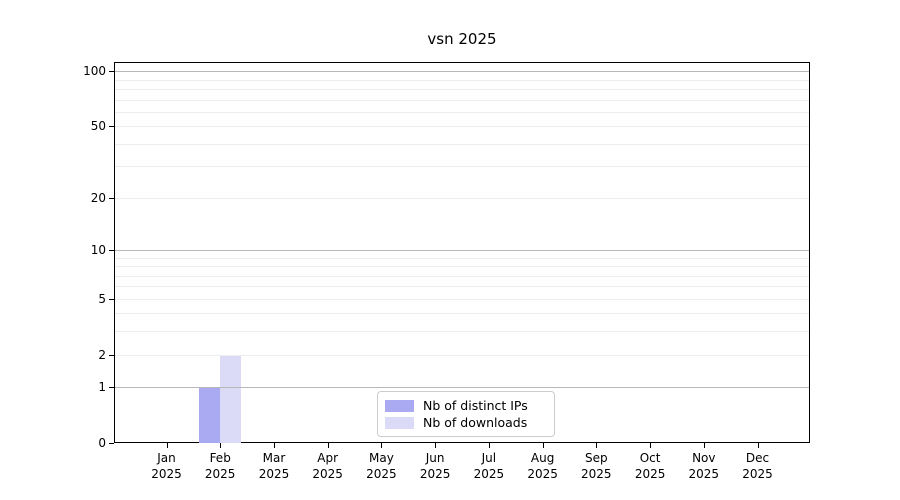 This screenshot has width=900, height=500. What do you see at coordinates (327, 466) in the screenshot?
I see `x-tick-label: Apr 2025` at bounding box center [327, 466].